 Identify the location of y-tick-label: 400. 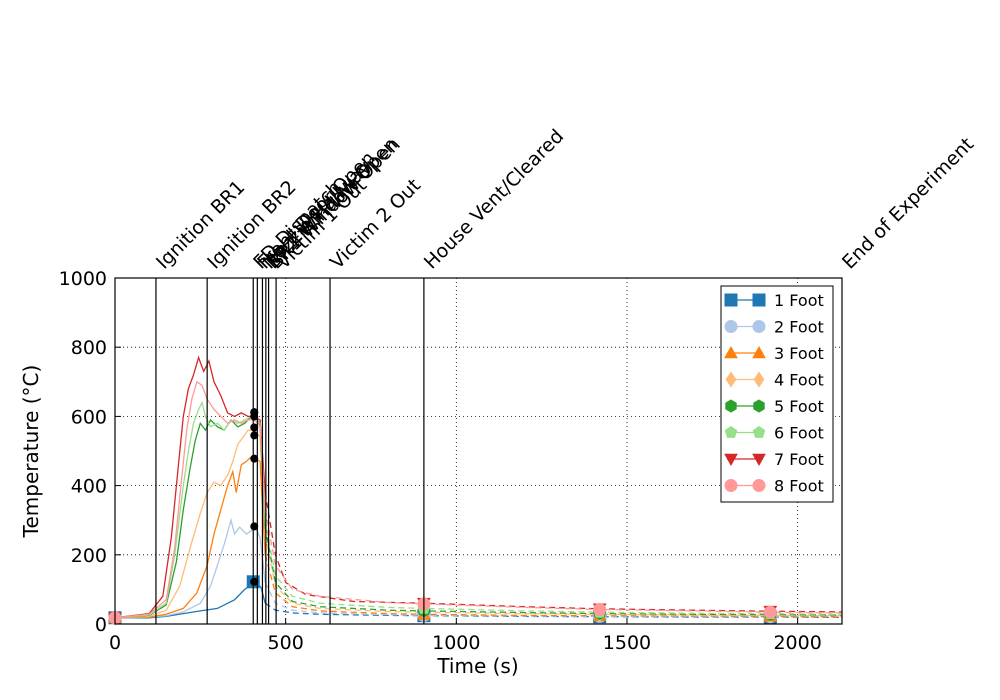
(89, 487).